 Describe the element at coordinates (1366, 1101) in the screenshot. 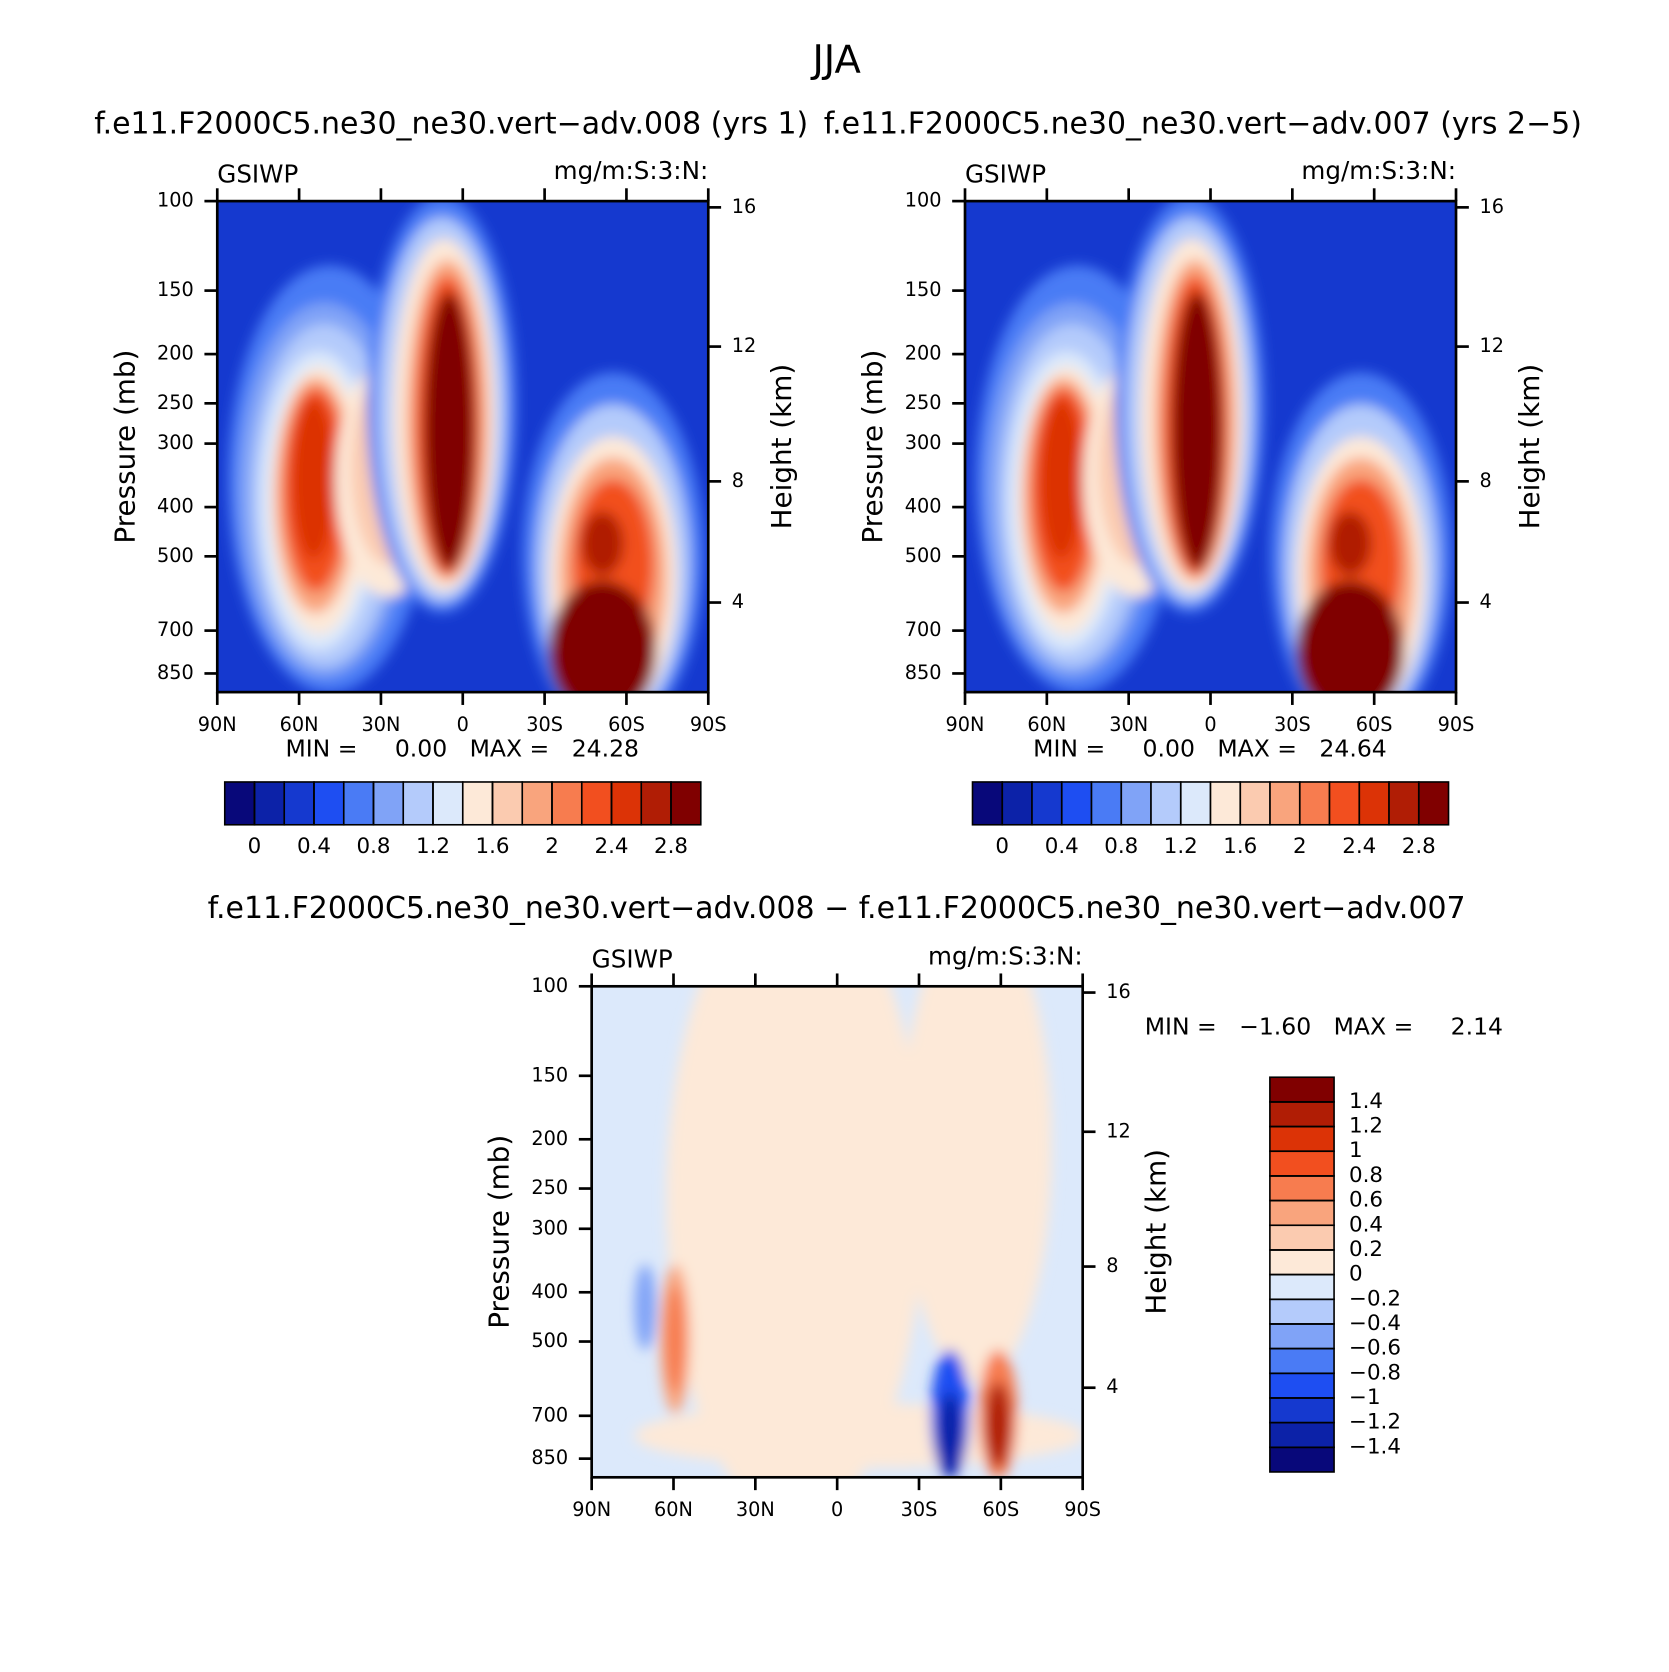

I see `colorbar-tick-label: 1.4` at that location.